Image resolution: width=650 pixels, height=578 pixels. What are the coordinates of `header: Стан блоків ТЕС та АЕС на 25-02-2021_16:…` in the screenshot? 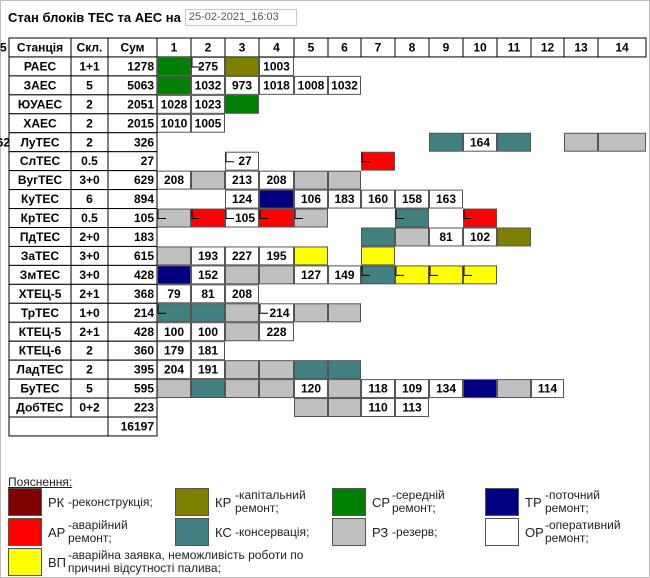 It's located at (152, 17).